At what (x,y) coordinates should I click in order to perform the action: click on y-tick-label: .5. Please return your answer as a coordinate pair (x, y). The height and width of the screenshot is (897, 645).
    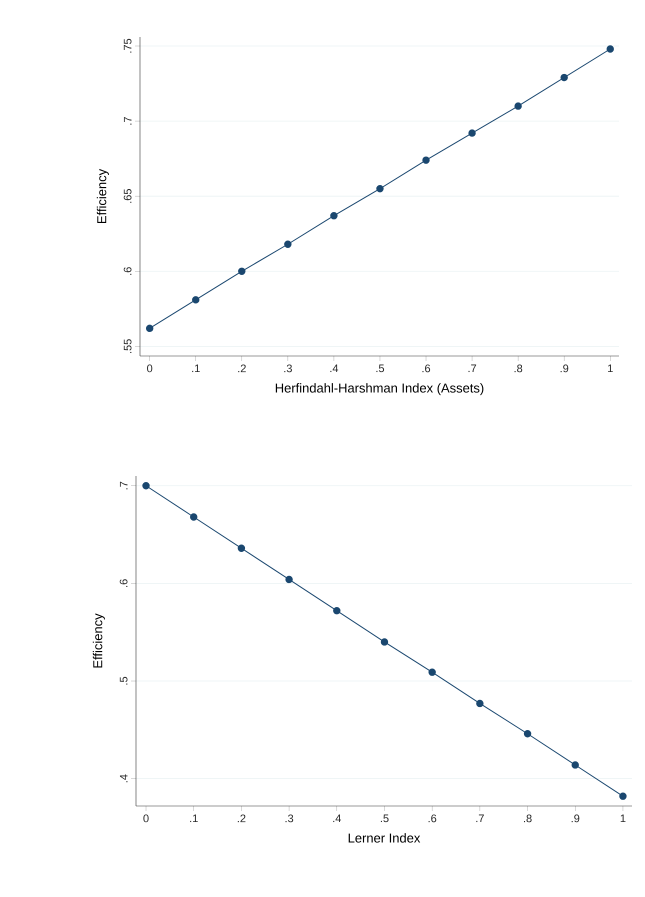
    Looking at the image, I should click on (124, 680).